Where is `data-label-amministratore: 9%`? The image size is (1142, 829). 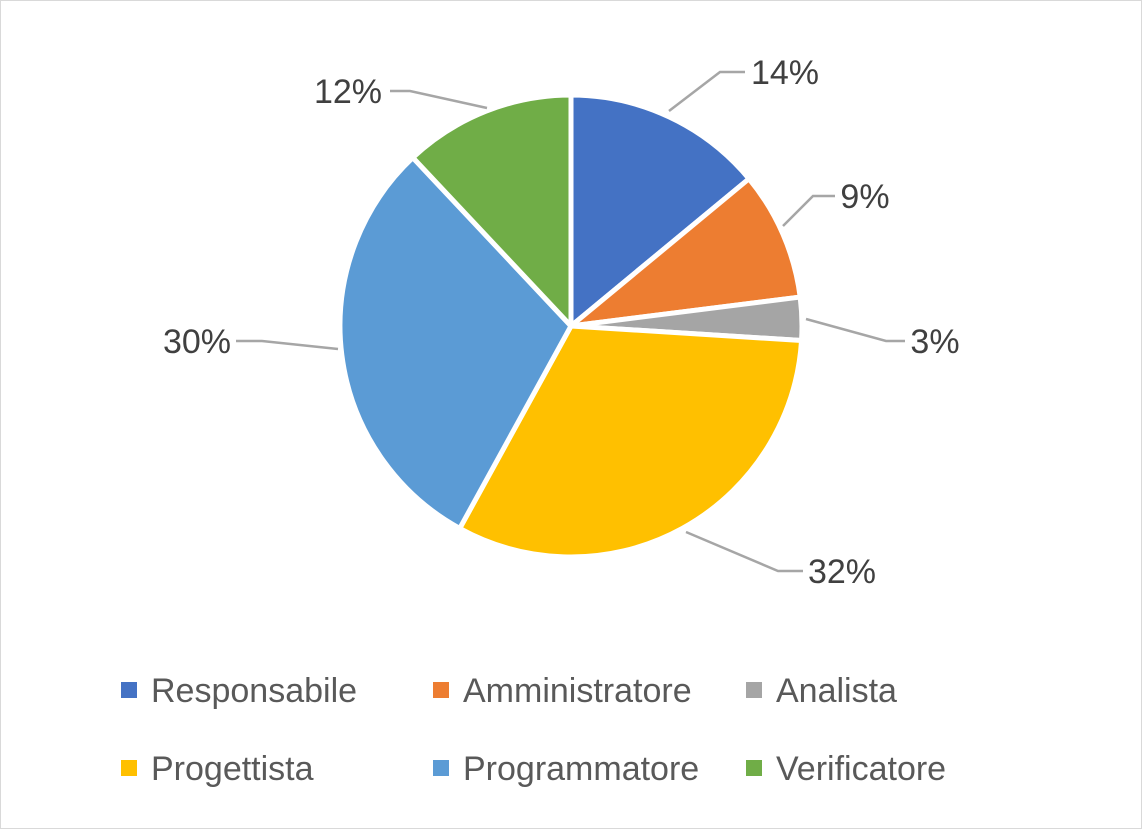 data-label-amministratore: 9% is located at coordinates (864, 197).